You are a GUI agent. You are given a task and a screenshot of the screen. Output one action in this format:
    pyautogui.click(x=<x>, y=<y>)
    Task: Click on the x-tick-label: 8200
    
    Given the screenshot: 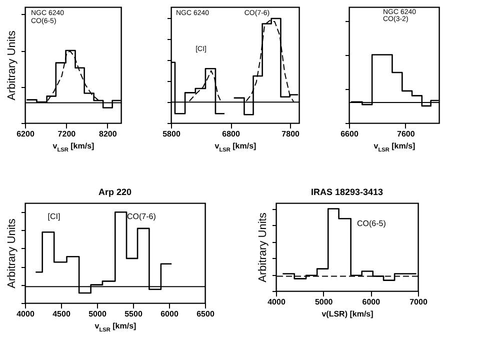 What is the action you would take?
    pyautogui.click(x=108, y=134)
    